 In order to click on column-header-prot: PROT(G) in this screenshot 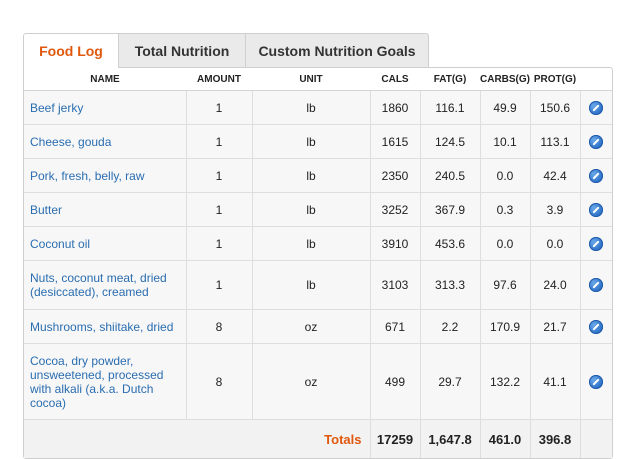, I will do `click(555, 79)`.